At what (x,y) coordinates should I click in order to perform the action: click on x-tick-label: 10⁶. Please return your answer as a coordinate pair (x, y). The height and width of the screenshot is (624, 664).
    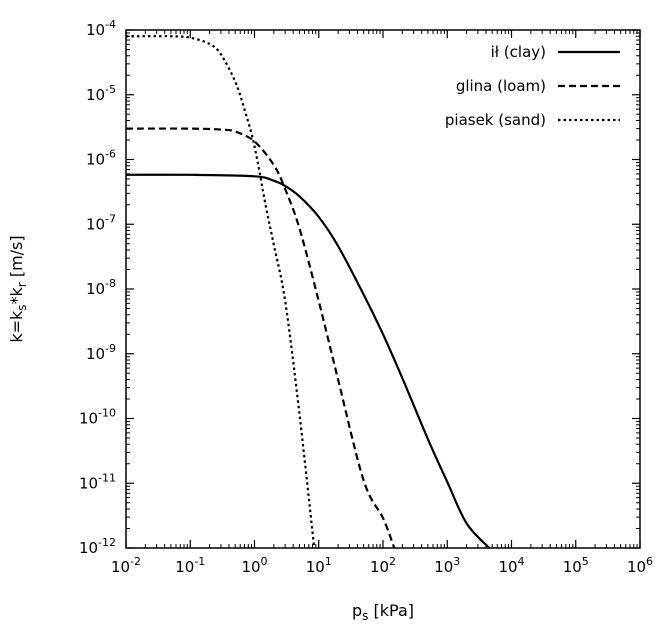
    Looking at the image, I should click on (640, 565).